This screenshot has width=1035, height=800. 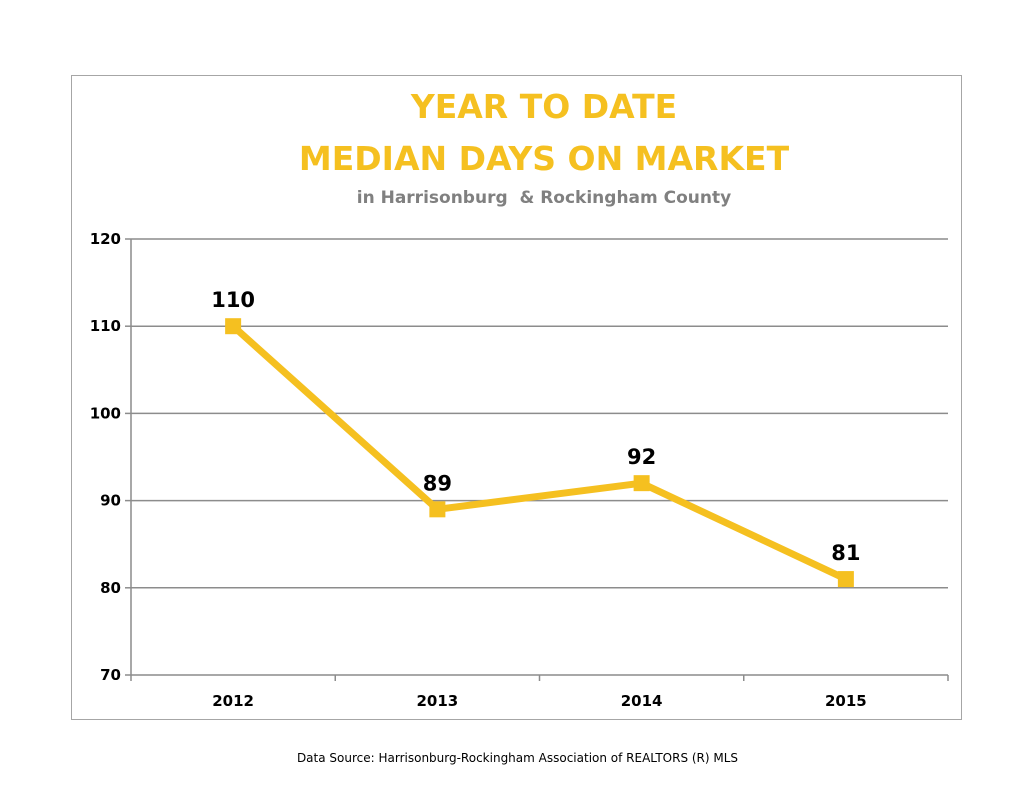 I want to click on x-tick-label-2013: 2013, so click(x=438, y=701).